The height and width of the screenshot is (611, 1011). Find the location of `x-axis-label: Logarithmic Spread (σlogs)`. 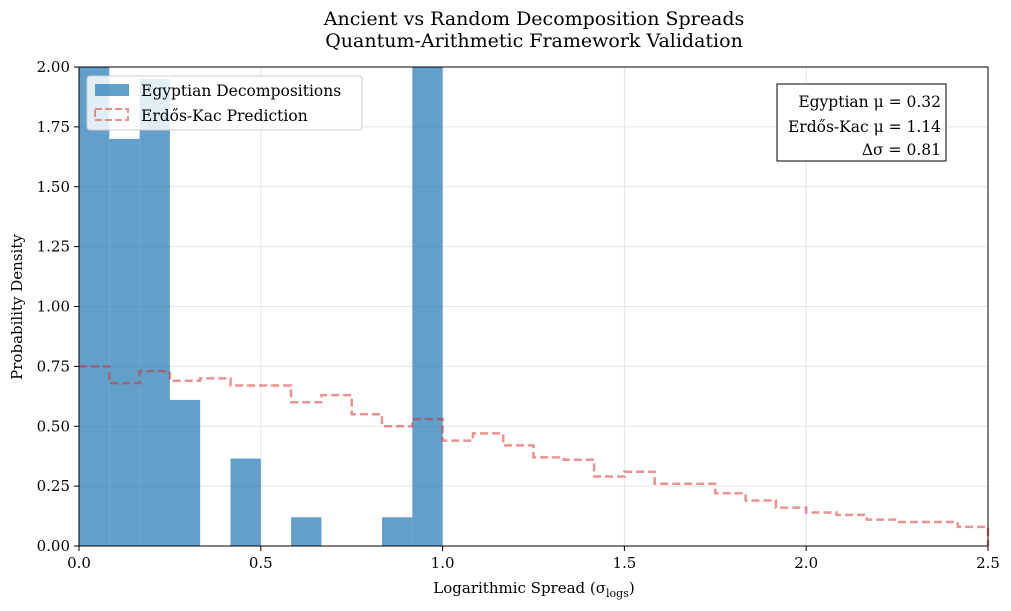

x-axis-label: Logarithmic Spread (σlogs) is located at coordinates (533, 589).